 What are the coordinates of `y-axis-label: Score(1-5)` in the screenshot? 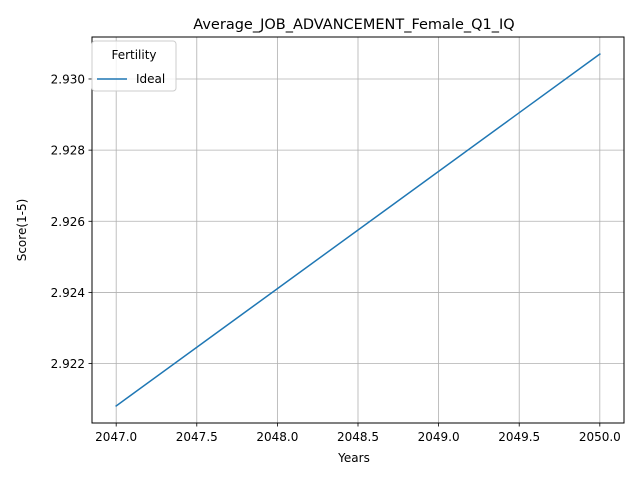 It's located at (22, 230).